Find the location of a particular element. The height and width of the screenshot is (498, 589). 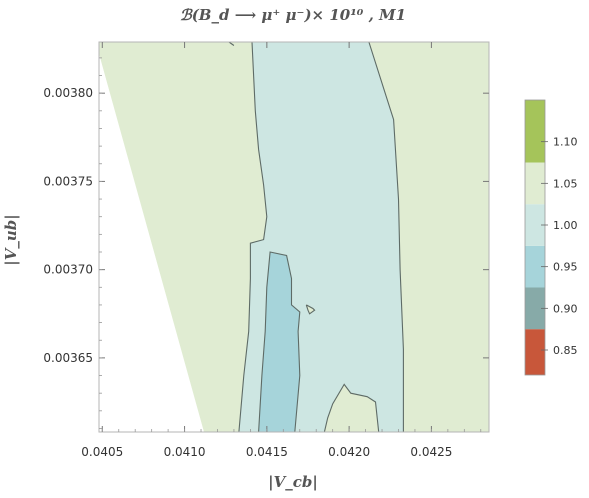

x-axis-label: |V_cb| is located at coordinates (293, 482).